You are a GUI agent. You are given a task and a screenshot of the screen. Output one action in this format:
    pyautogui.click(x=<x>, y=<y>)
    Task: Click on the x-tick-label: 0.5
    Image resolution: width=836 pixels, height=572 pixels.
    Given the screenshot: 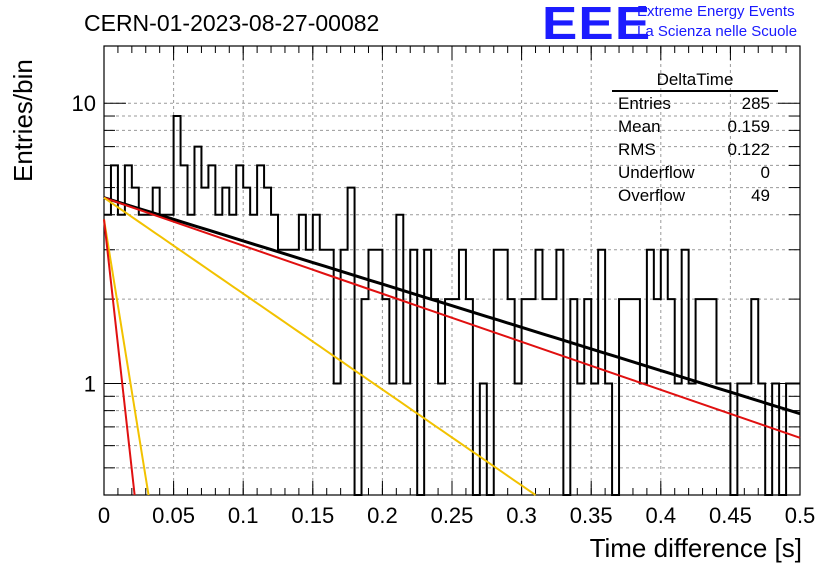 What is the action you would take?
    pyautogui.click(x=800, y=515)
    